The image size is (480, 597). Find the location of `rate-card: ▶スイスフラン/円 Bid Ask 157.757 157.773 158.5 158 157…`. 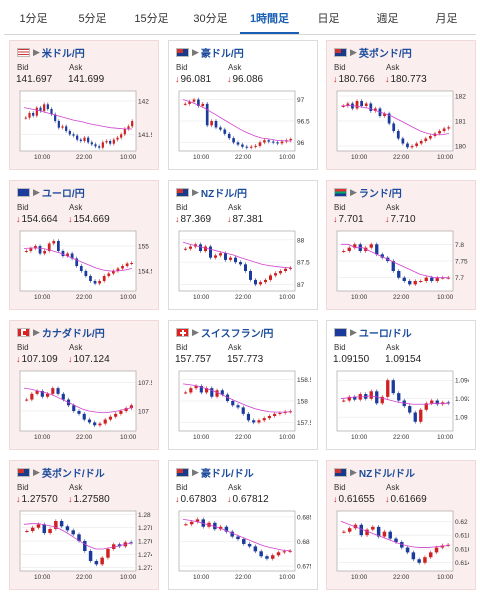

rate-card: ▶スイスフラン/円 Bid Ask 157.757 157.773 158.5 158 157… is located at coordinates (243, 385).